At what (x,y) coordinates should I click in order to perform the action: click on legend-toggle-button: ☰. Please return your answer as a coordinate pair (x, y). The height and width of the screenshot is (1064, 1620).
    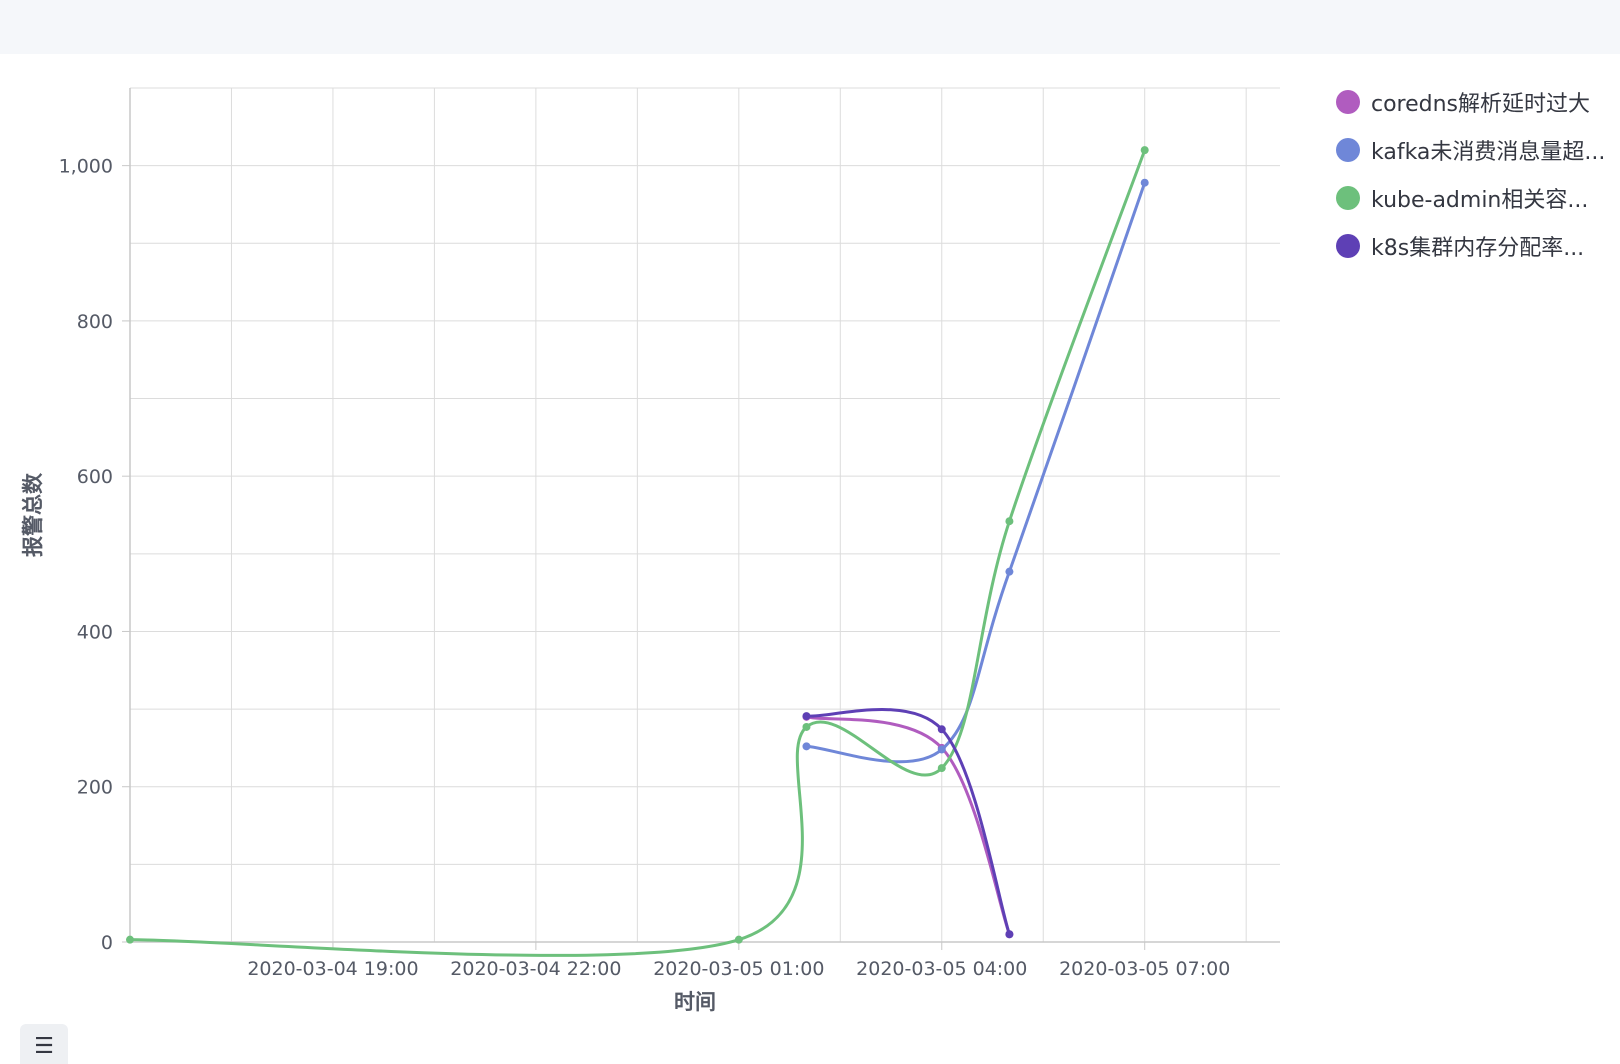
    Looking at the image, I should click on (44, 1044).